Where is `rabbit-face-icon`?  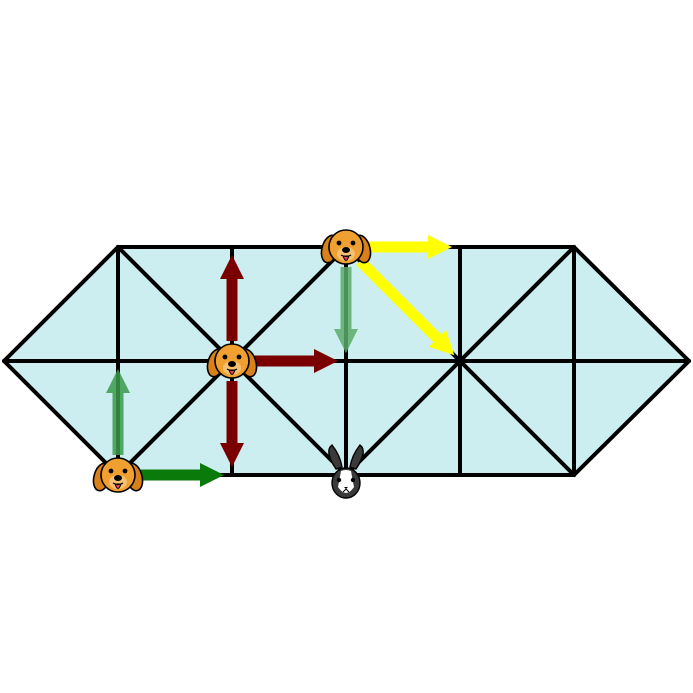
rabbit-face-icon is located at coordinates (346, 471).